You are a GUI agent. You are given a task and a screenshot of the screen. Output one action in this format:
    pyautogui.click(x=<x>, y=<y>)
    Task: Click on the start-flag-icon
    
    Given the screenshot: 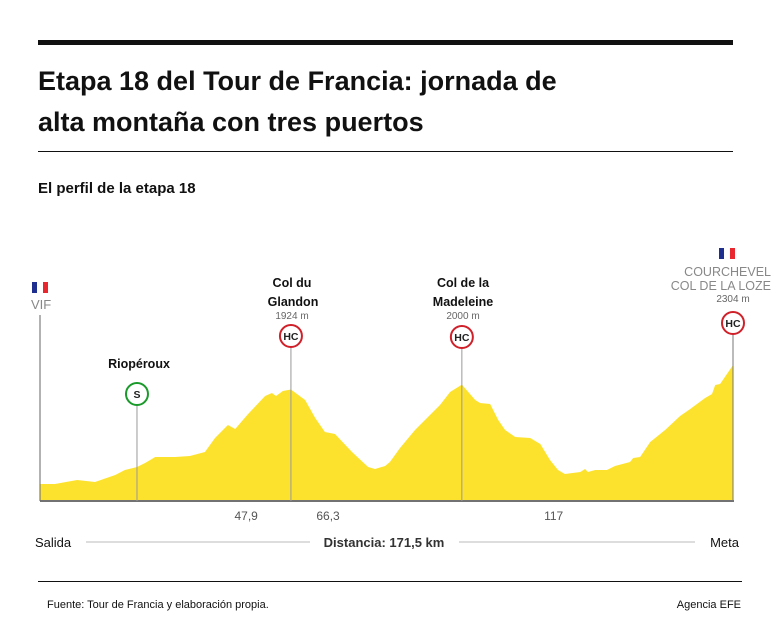 What is the action you would take?
    pyautogui.click(x=40, y=287)
    